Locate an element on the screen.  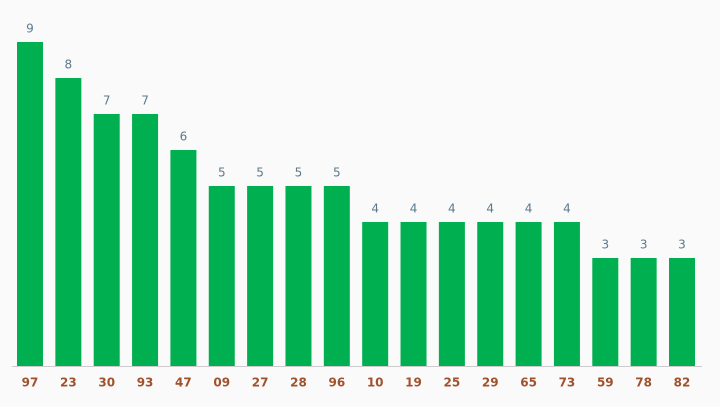
x-tick-label: 65 is located at coordinates (528, 383).